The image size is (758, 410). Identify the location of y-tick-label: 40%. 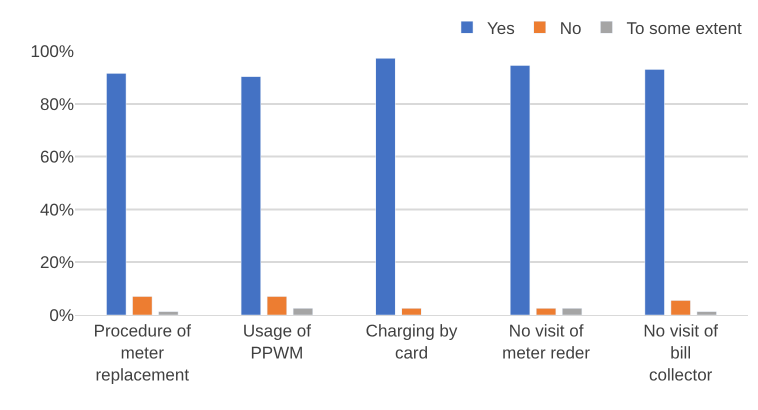
(57, 210).